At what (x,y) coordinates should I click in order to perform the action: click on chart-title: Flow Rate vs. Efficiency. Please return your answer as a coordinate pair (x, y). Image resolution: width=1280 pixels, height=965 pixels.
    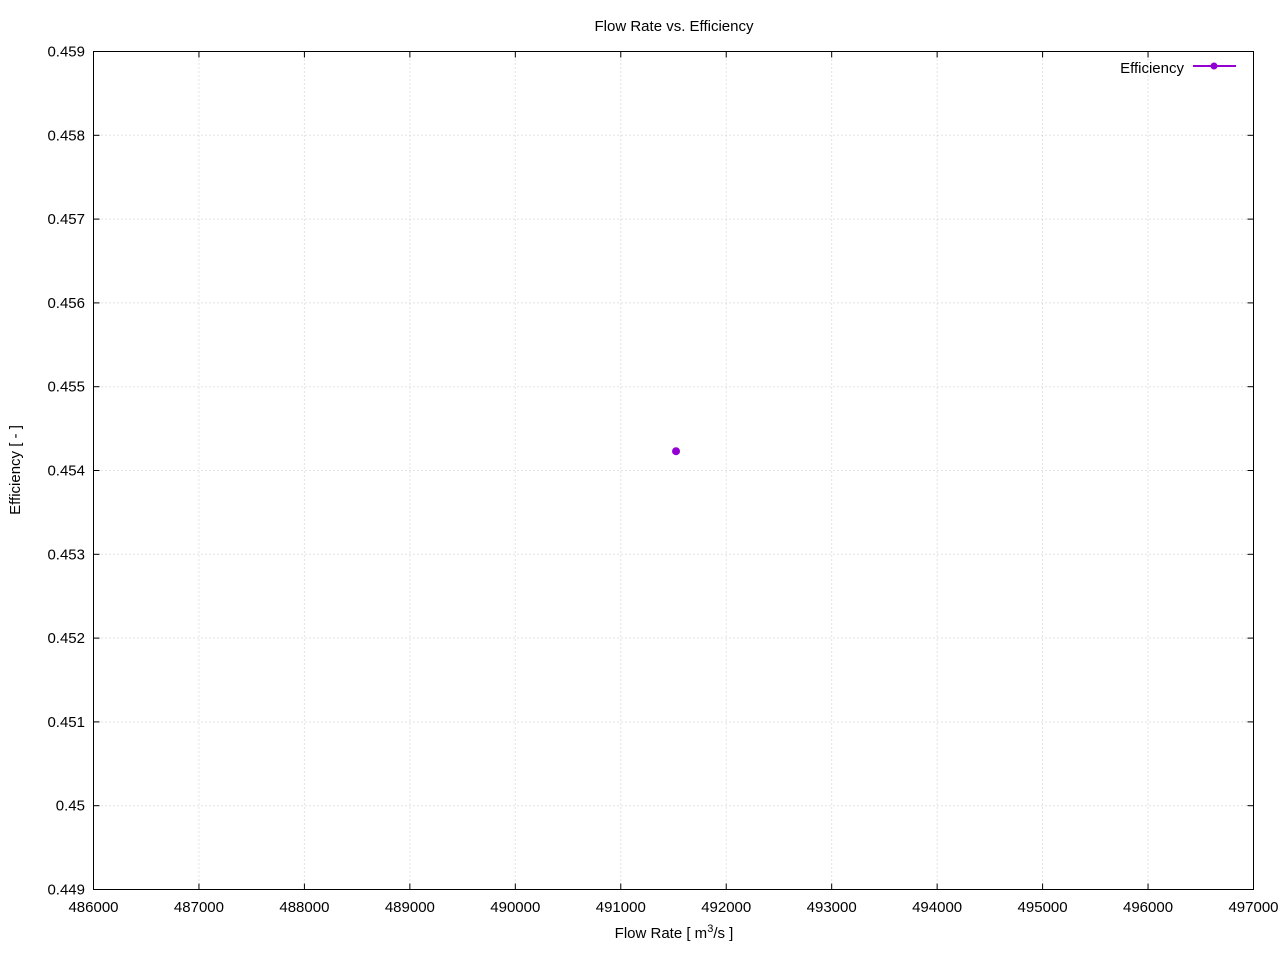
    Looking at the image, I should click on (674, 26).